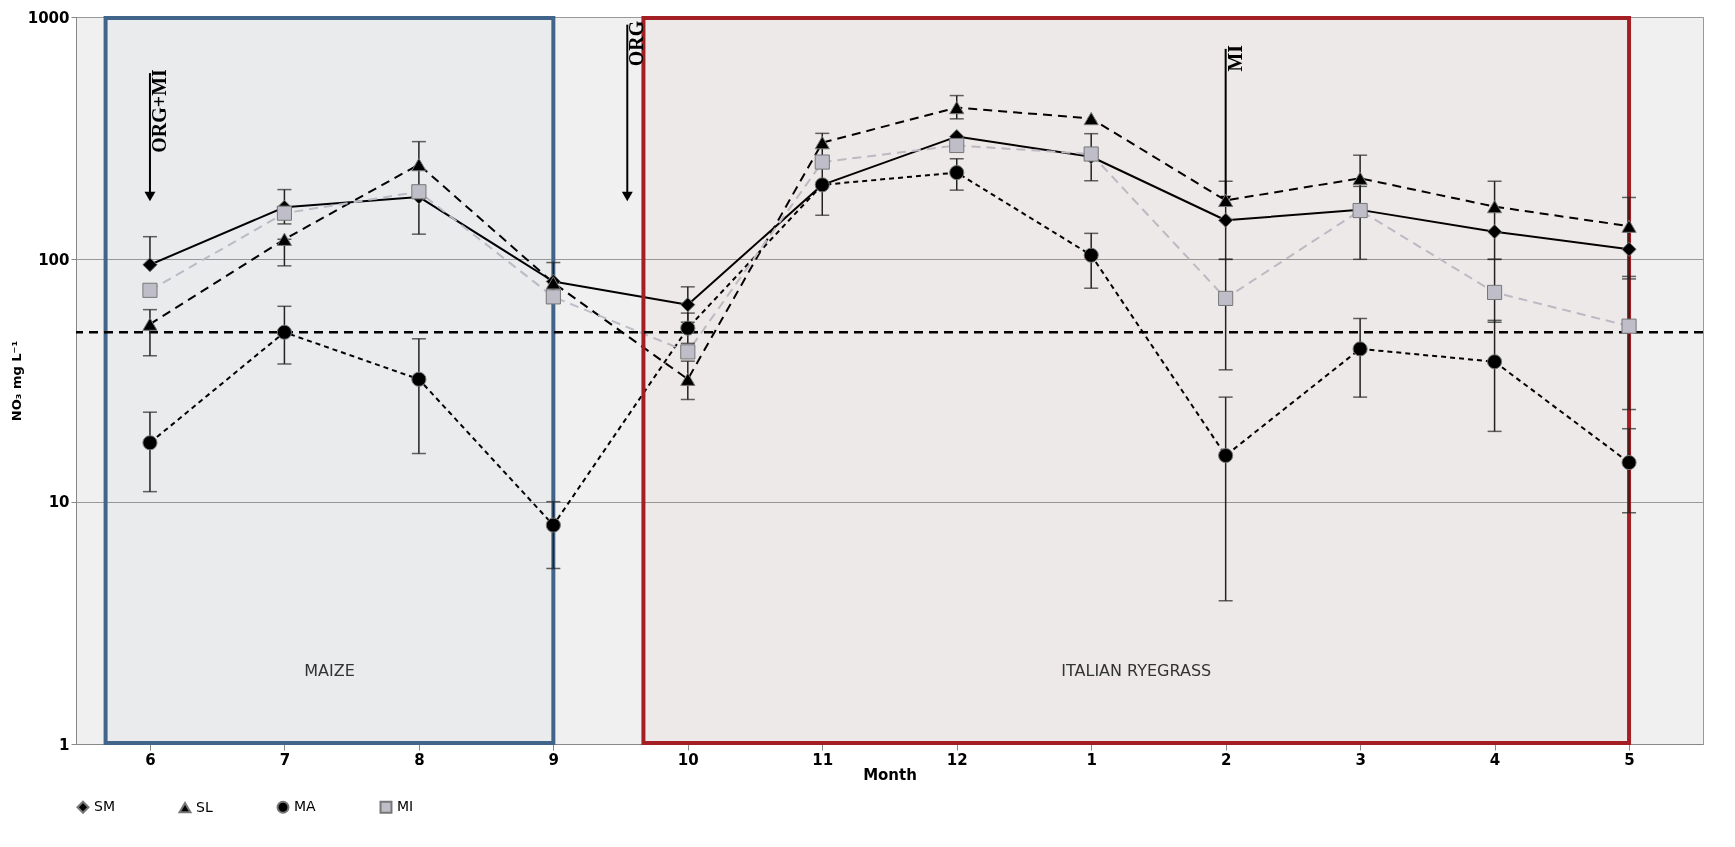 This screenshot has height=847, width=1735. I want to click on x-tick-label: 4, so click(1495, 759).